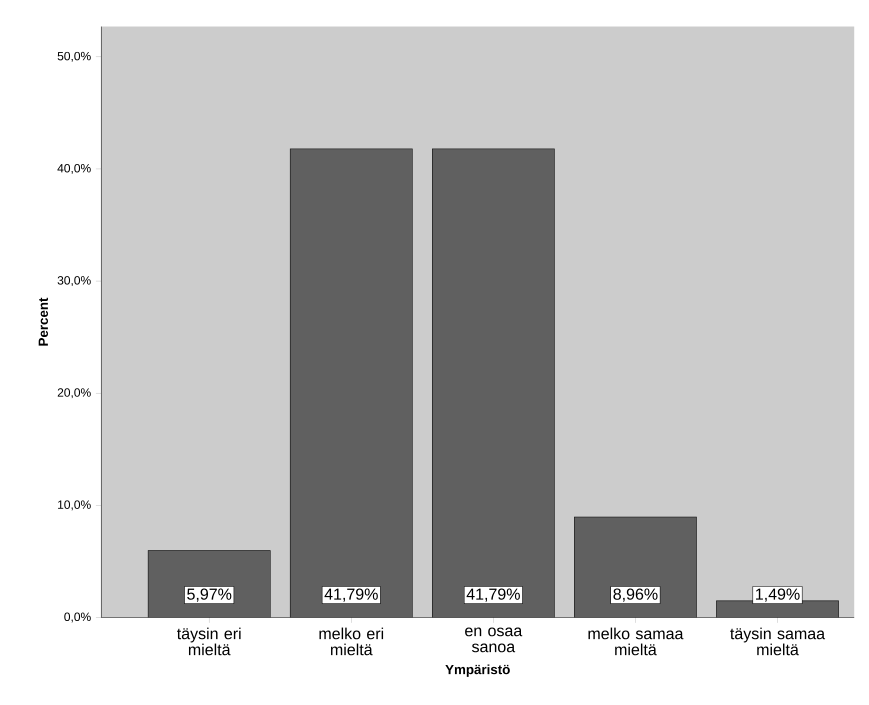 Image resolution: width=869 pixels, height=705 pixels. What do you see at coordinates (74, 281) in the screenshot?
I see `y-tick-label: 30,0%` at bounding box center [74, 281].